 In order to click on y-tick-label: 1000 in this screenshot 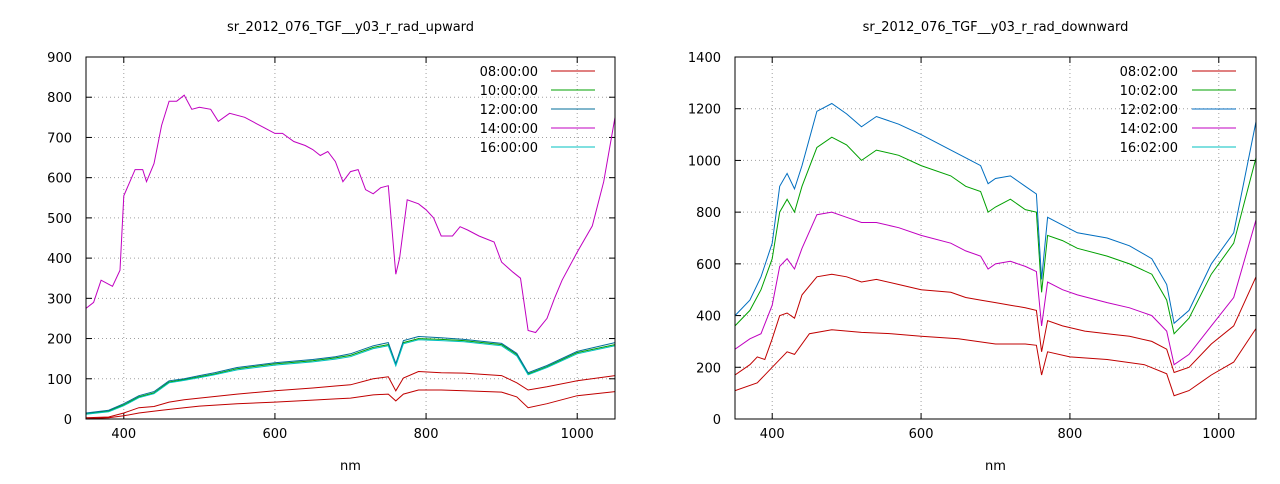, I will do `click(704, 161)`.